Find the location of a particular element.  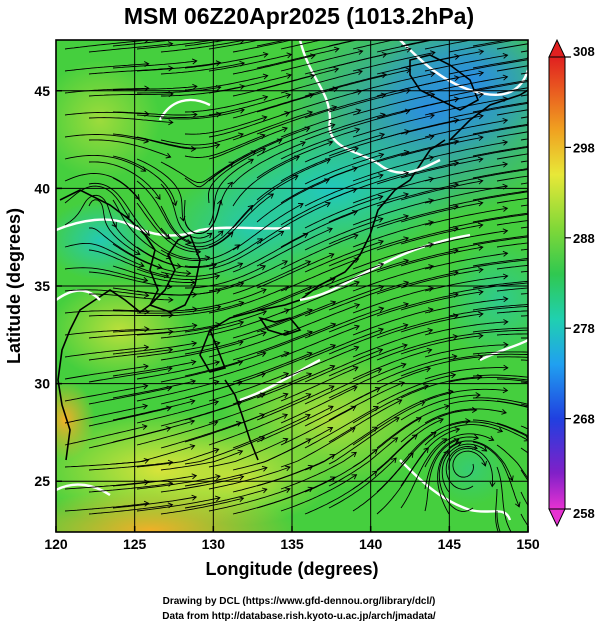

x-tick-label: 120 is located at coordinates (56, 544).